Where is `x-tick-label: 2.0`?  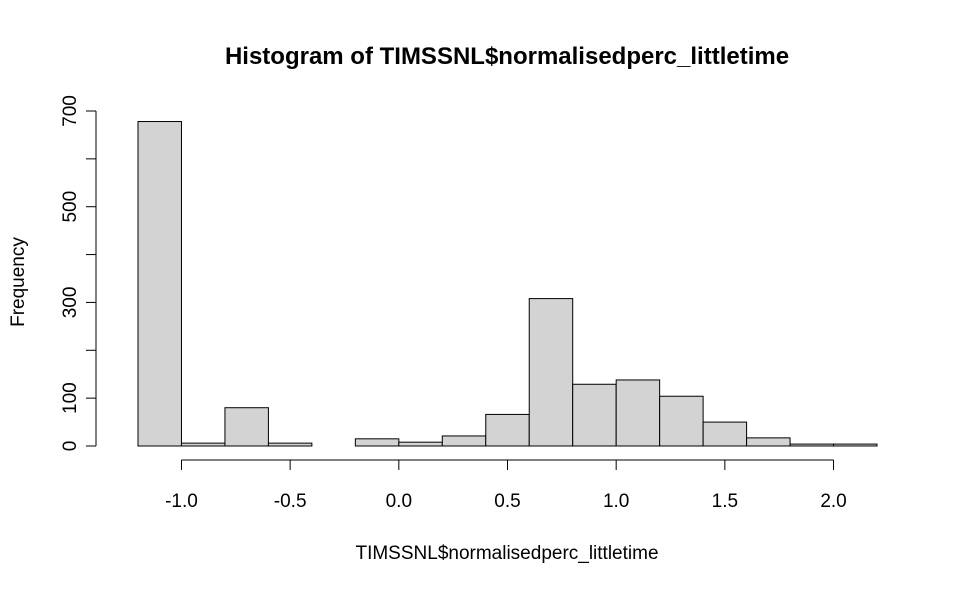 x-tick-label: 2.0 is located at coordinates (833, 501).